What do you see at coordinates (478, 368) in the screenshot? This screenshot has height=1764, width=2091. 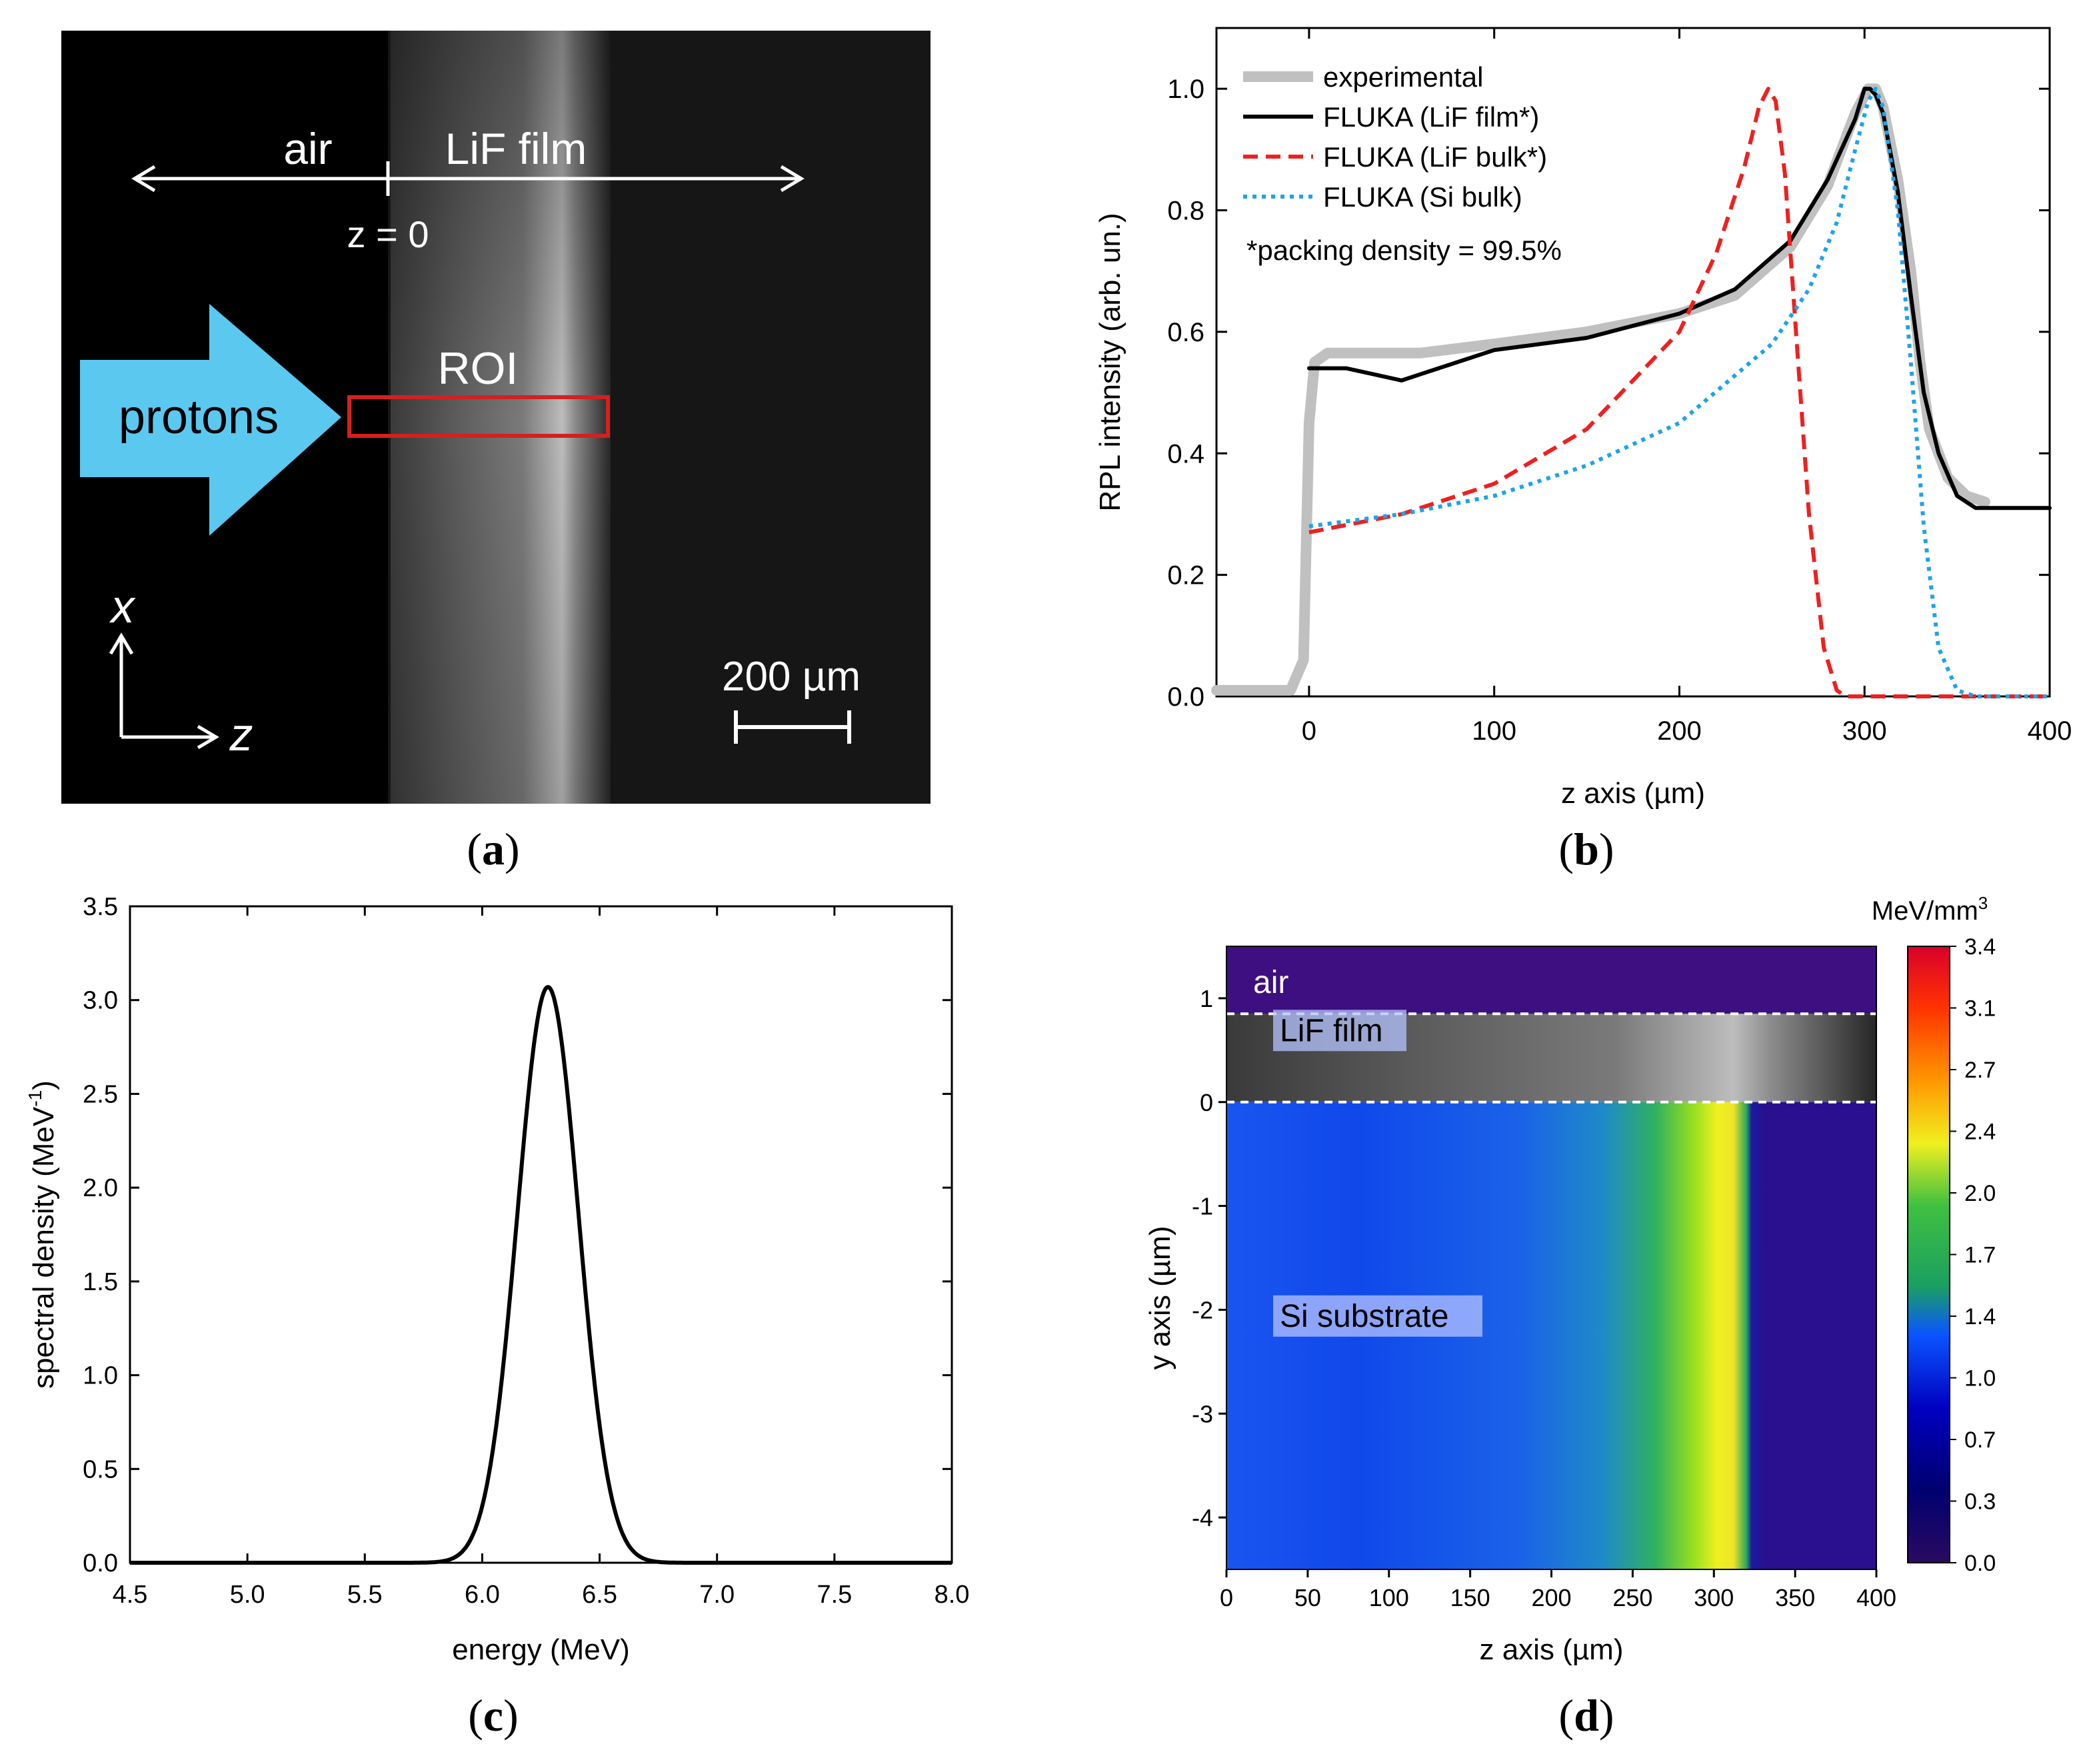 I see `roi-label: ROI` at bounding box center [478, 368].